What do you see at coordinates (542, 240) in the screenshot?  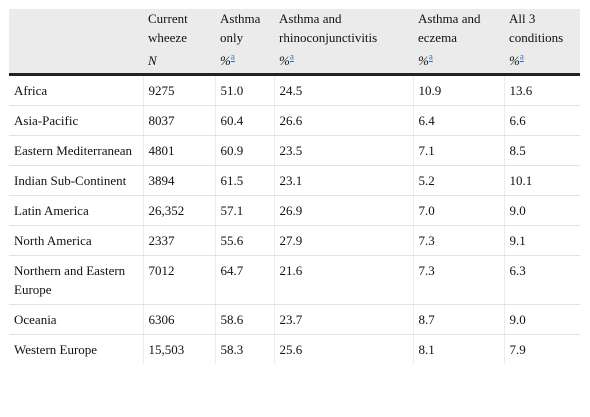 I see `all-three-cell: 9.1` at bounding box center [542, 240].